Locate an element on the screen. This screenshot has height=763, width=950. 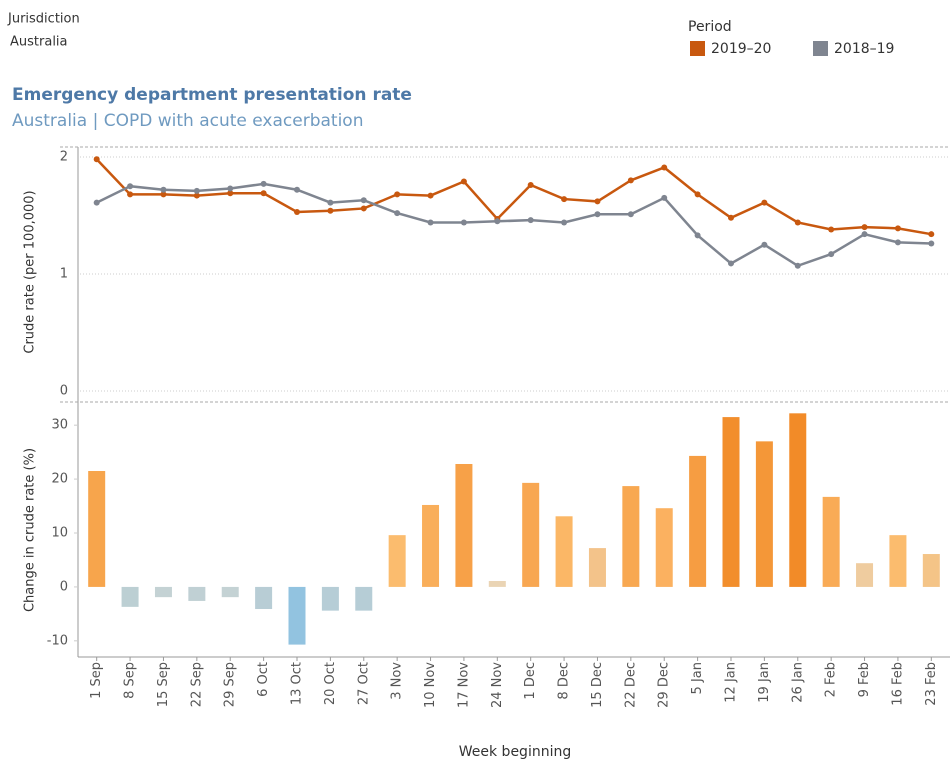
x-axis-label: Week beginning is located at coordinates (515, 752).